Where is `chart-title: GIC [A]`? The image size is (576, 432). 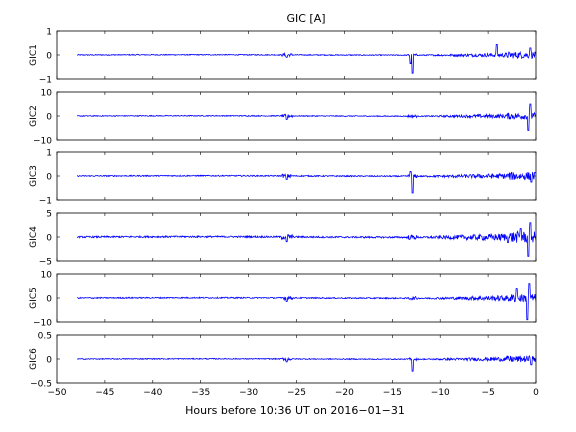
chart-title: GIC [A] is located at coordinates (305, 18).